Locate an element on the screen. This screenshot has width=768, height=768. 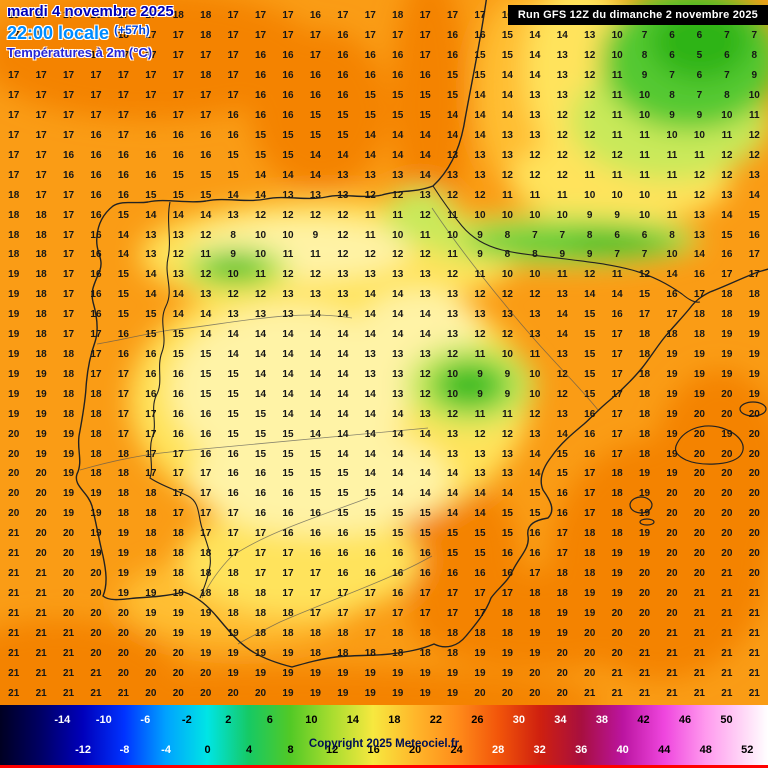
legend-label: 18 is located at coordinates (394, 720).